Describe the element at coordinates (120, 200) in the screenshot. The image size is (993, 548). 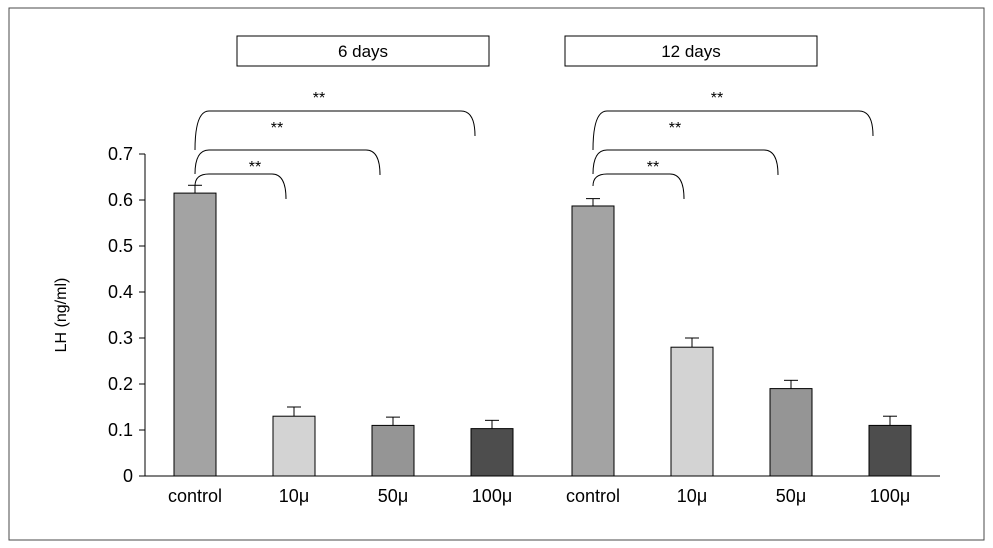
I see `y-tick-label: 0.6` at that location.